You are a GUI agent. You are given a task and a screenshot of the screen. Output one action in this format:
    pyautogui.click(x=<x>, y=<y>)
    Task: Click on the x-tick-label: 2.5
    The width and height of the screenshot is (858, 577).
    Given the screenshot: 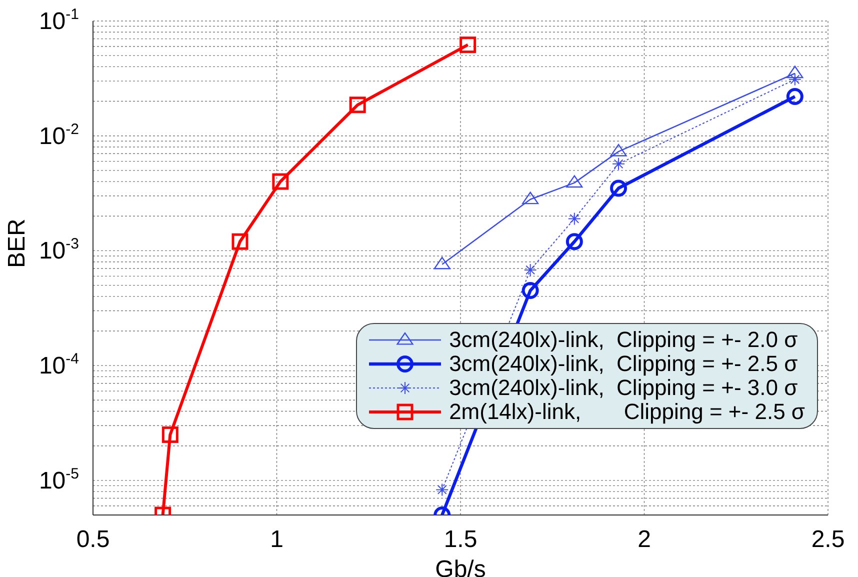 What is the action you would take?
    pyautogui.click(x=828, y=539)
    